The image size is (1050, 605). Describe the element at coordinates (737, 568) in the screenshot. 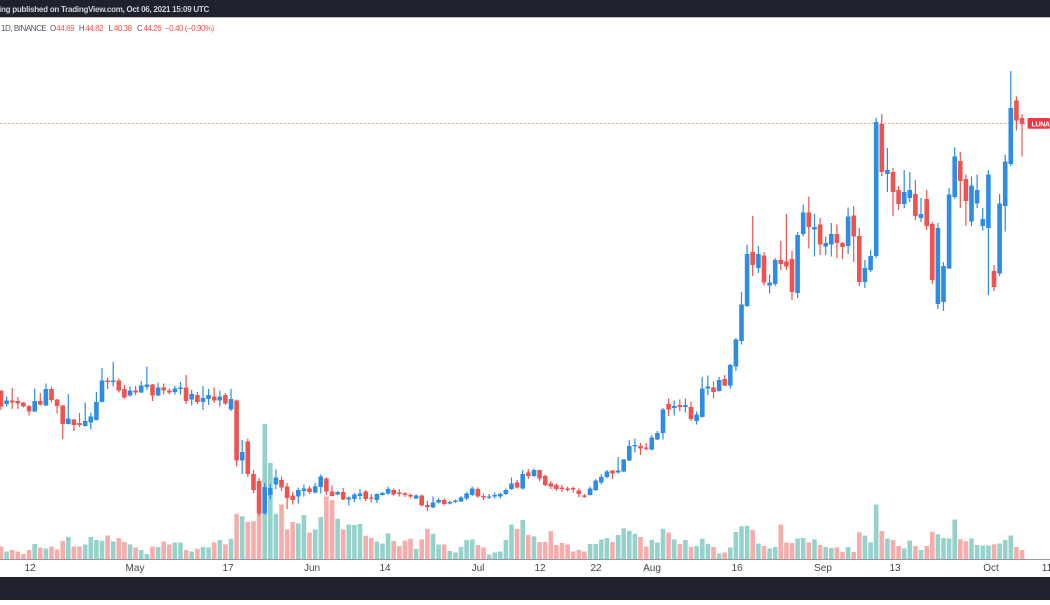

I see `svg-text: 16` at that location.